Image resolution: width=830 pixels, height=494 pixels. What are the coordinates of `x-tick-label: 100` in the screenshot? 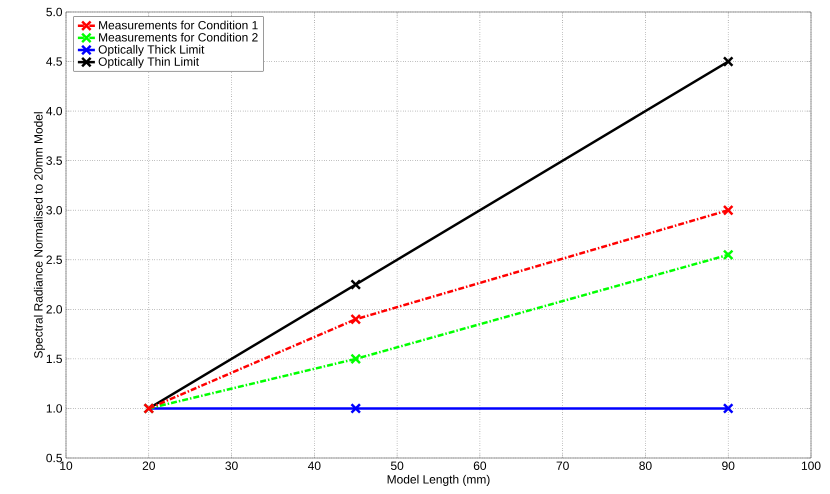 It's located at (811, 466).